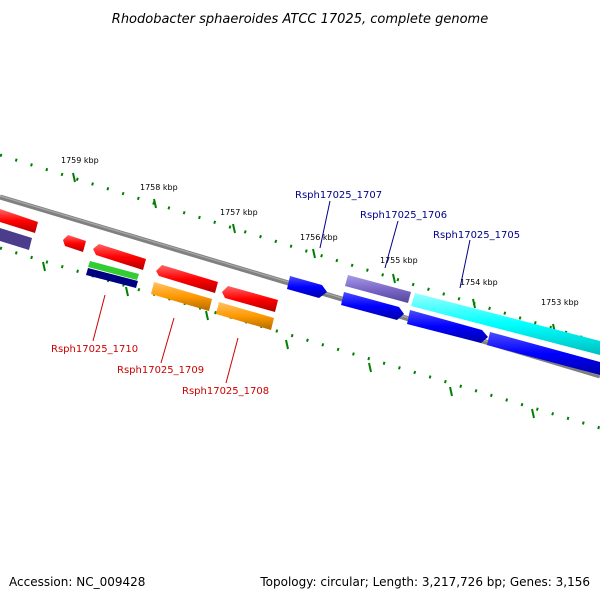 The height and width of the screenshot is (600, 600). Describe the element at coordinates (543, 353) in the screenshot. I see `gene-blue-1705b` at that location.